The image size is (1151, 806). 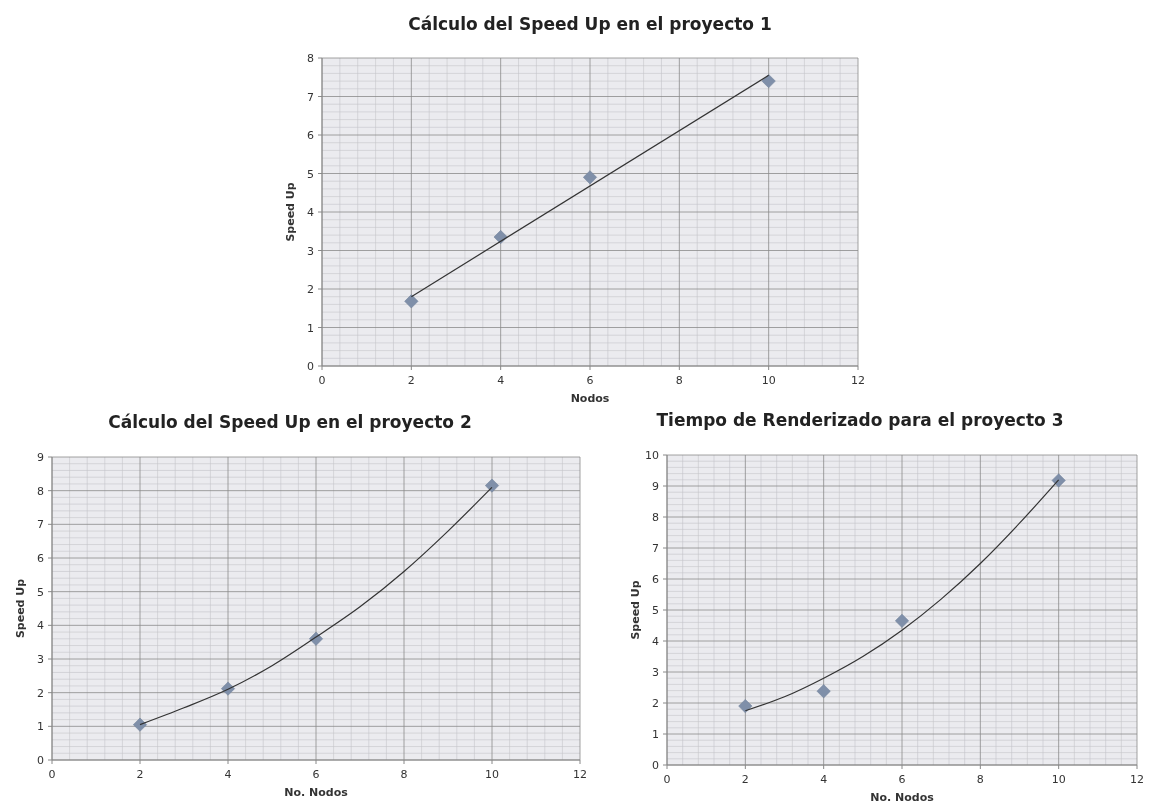 I want to click on y-tick-label: 10, so click(x=652, y=455).